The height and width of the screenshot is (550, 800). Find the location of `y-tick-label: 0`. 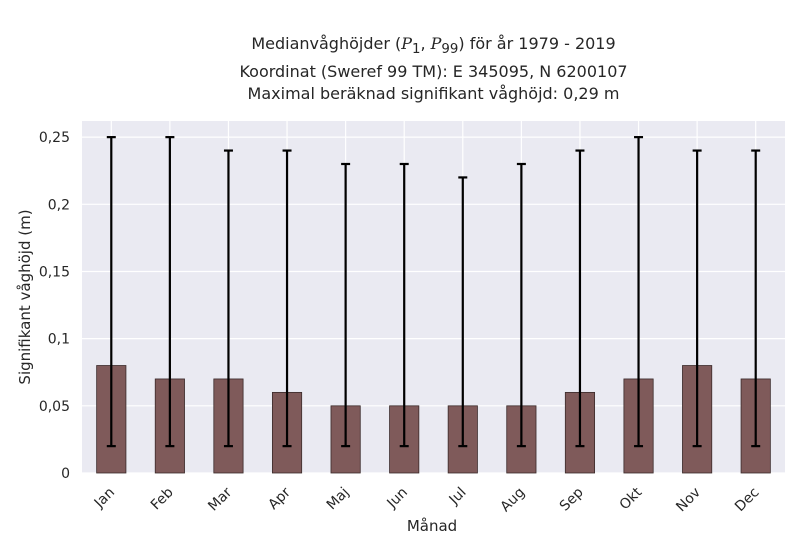

y-tick-label: 0 is located at coordinates (65, 474).